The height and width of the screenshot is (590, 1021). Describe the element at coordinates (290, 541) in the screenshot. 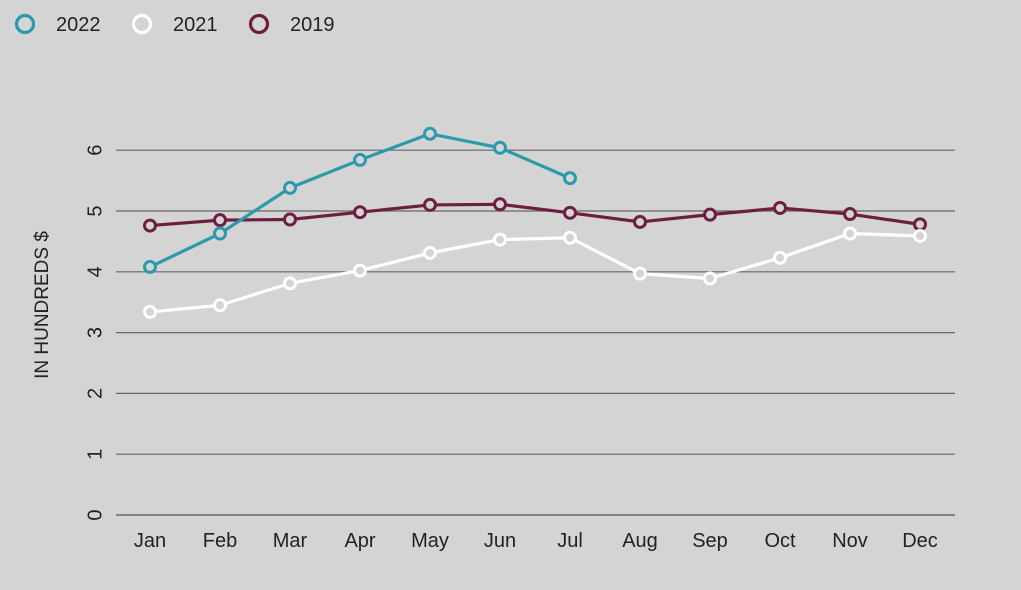

I see `x-tick-label: Mar` at that location.